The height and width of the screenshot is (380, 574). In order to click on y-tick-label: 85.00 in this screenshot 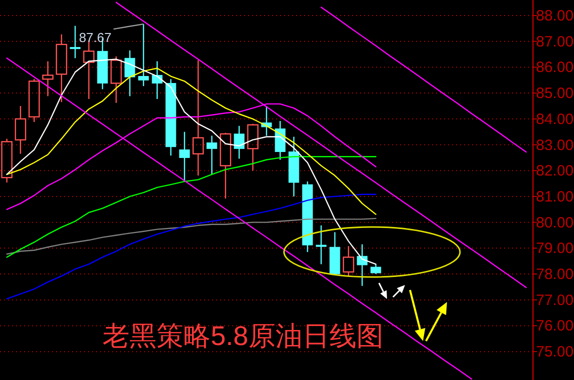, I will do `click(555, 93)`.